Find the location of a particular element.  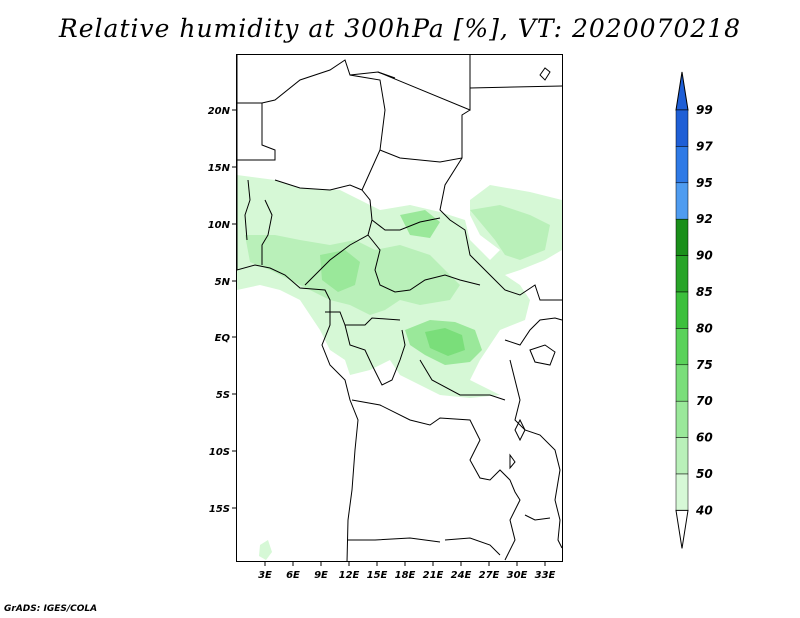

lon-label: 24E is located at coordinates (461, 575).